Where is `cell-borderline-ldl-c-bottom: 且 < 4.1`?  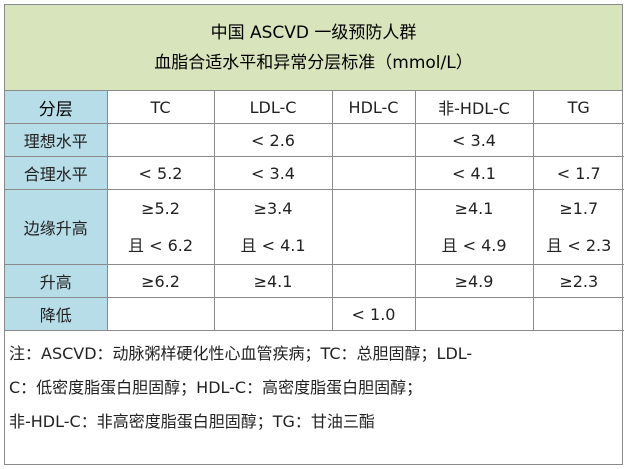
cell-borderline-ldl-c-bottom: 且 < 4.1 is located at coordinates (273, 245).